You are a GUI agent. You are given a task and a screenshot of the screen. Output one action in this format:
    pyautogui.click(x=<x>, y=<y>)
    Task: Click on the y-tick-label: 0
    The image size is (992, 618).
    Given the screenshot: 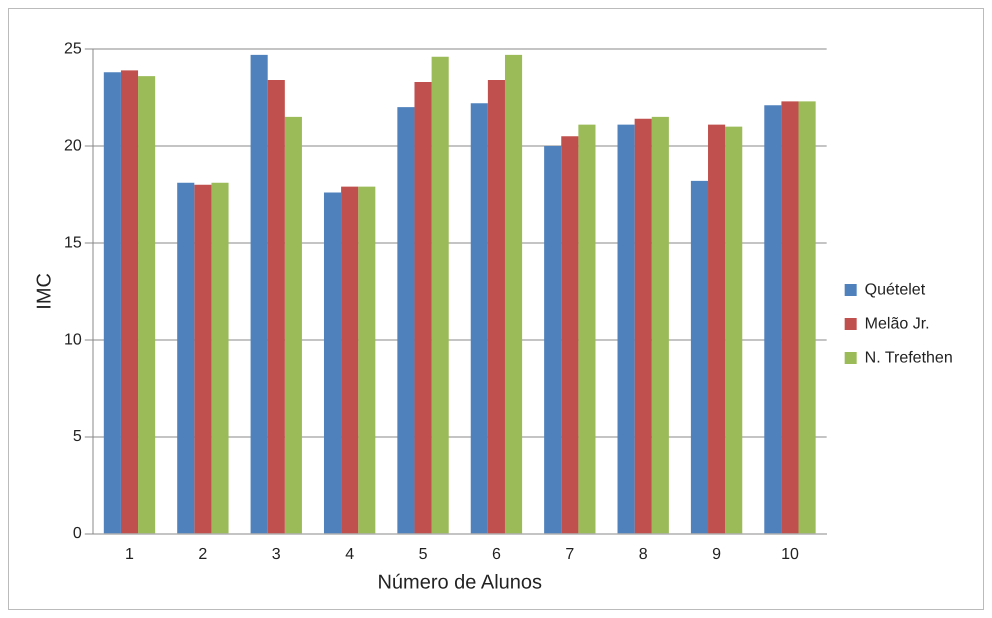 What is the action you would take?
    pyautogui.click(x=77, y=533)
    